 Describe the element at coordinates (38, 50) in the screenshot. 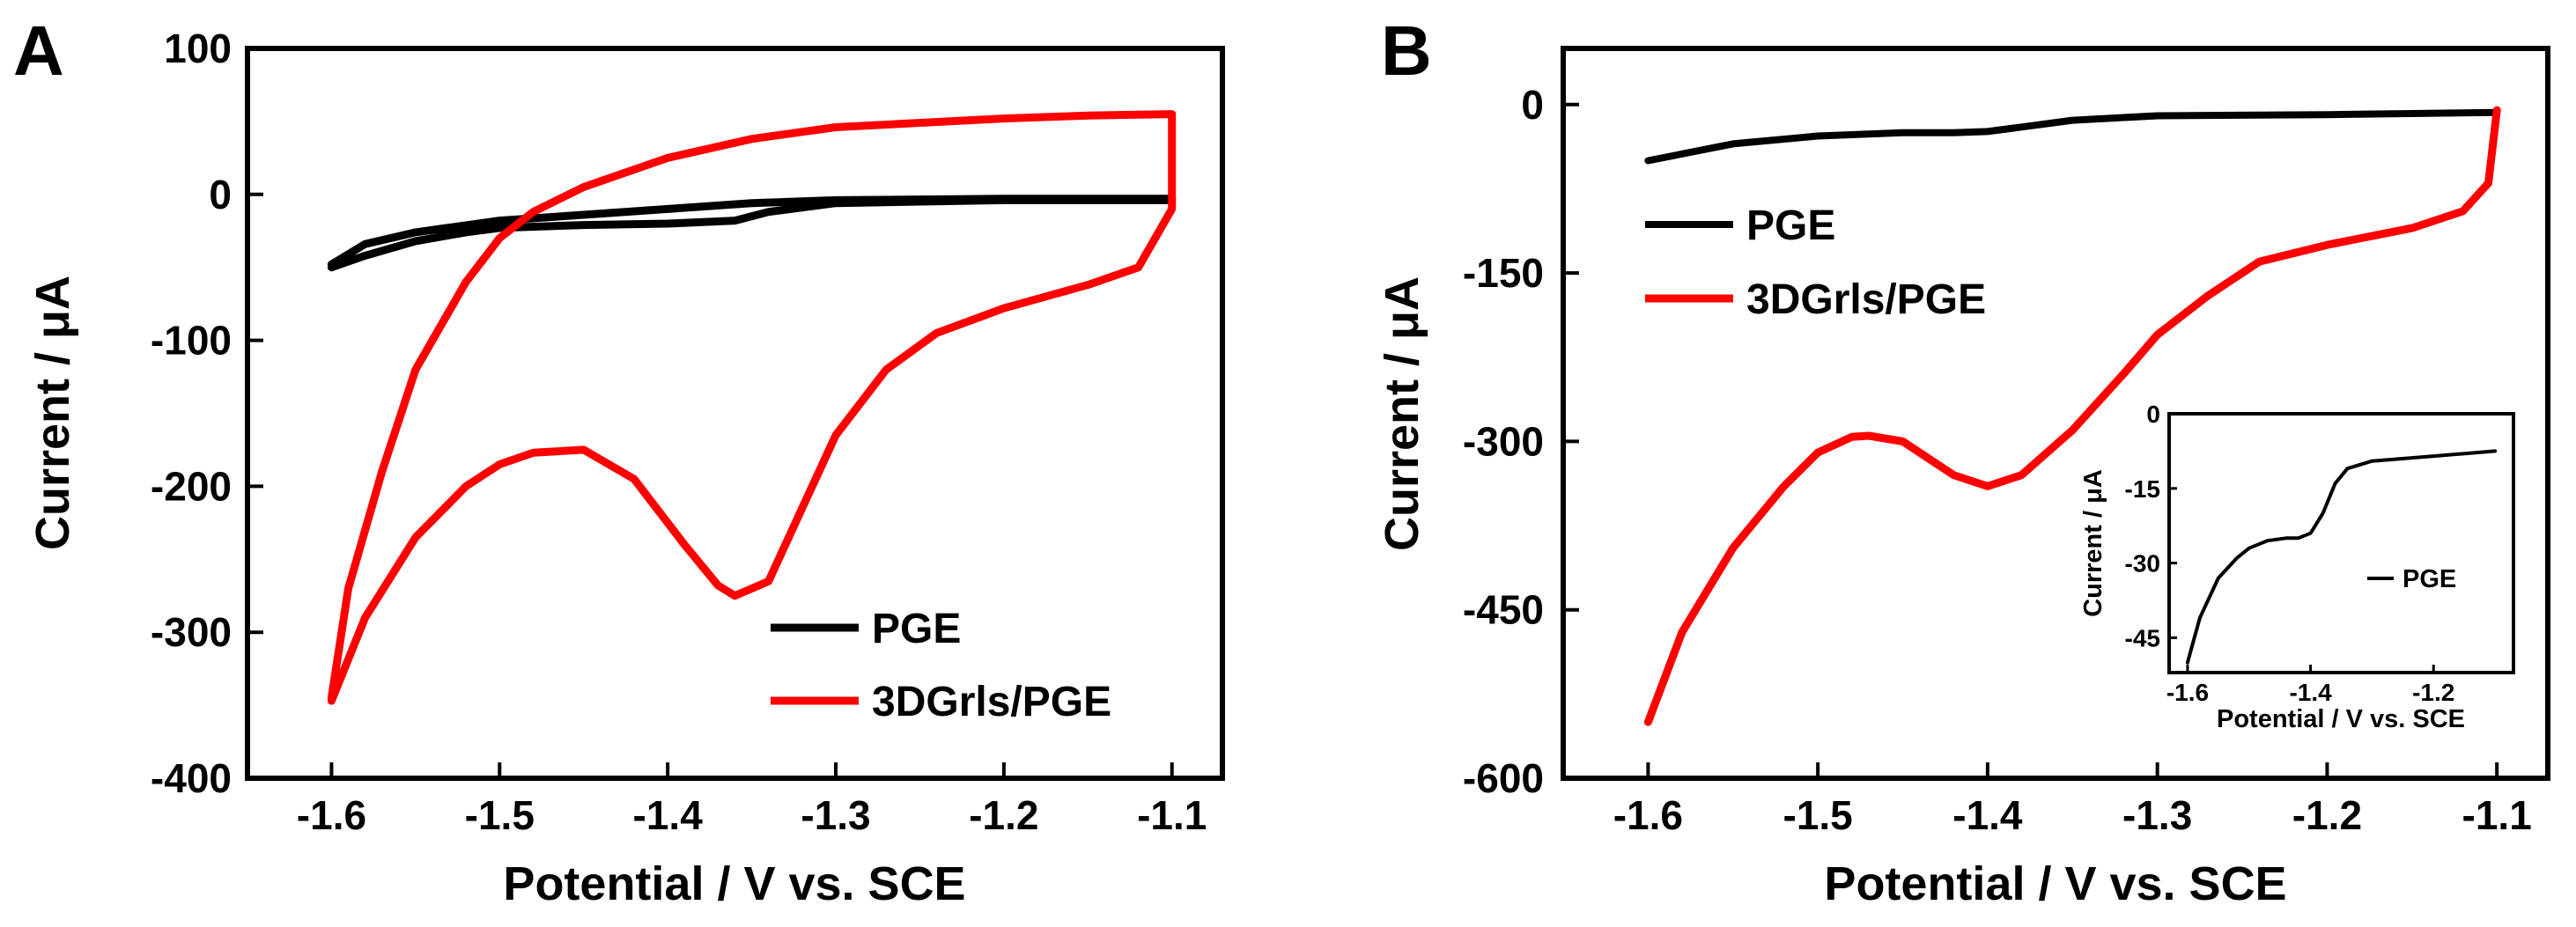

I see `panel-a-letter: A` at that location.